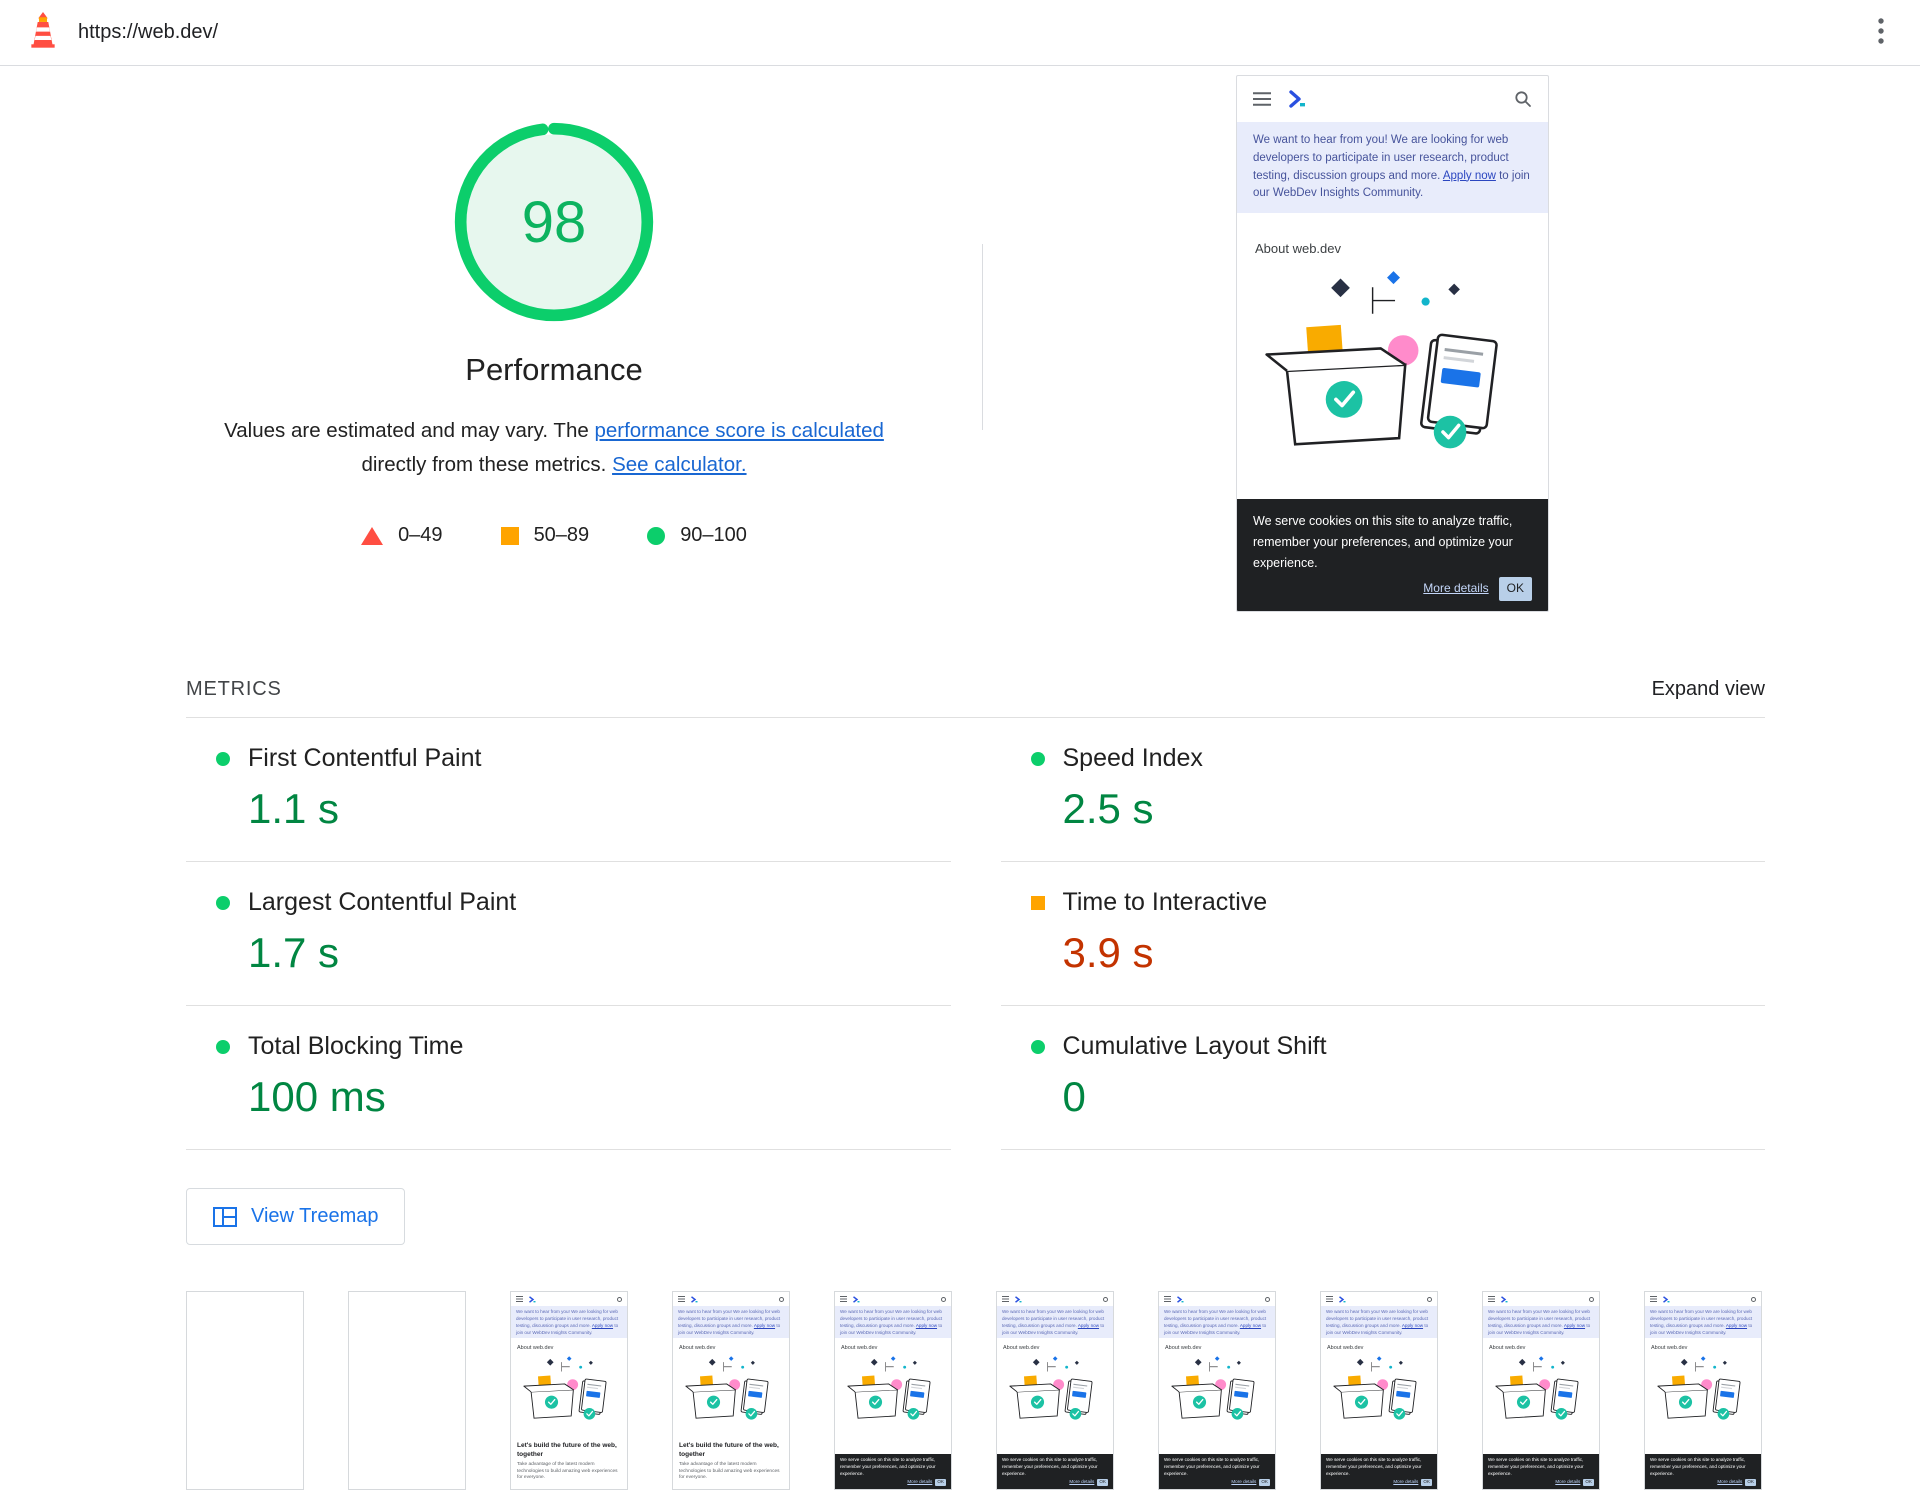 This screenshot has height=1510, width=1920. I want to click on metric-cumulative-layout-shift: Cumulative Layout Shift 0, so click(1382, 1078).